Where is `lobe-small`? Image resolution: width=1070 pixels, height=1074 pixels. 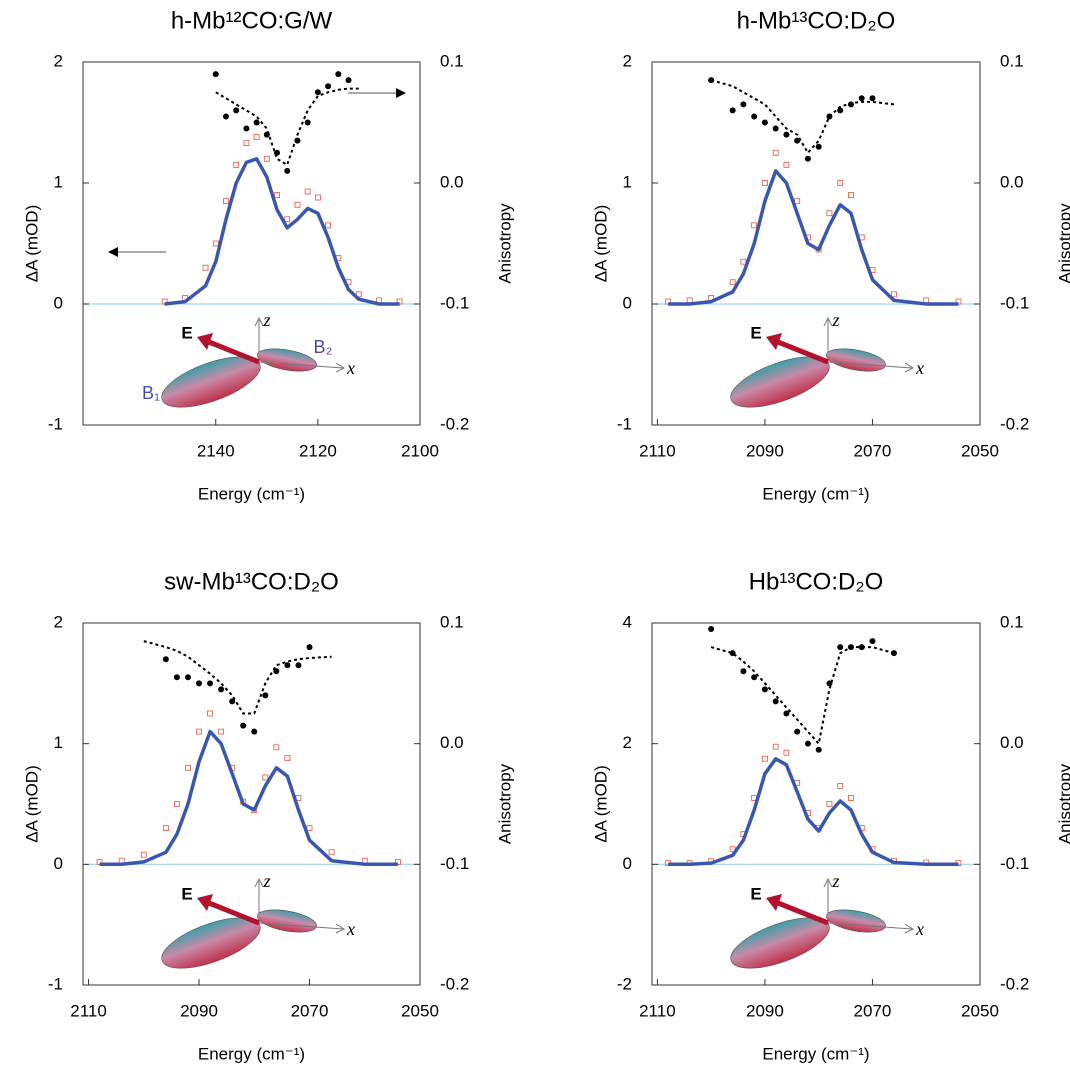 lobe-small is located at coordinates (287, 360).